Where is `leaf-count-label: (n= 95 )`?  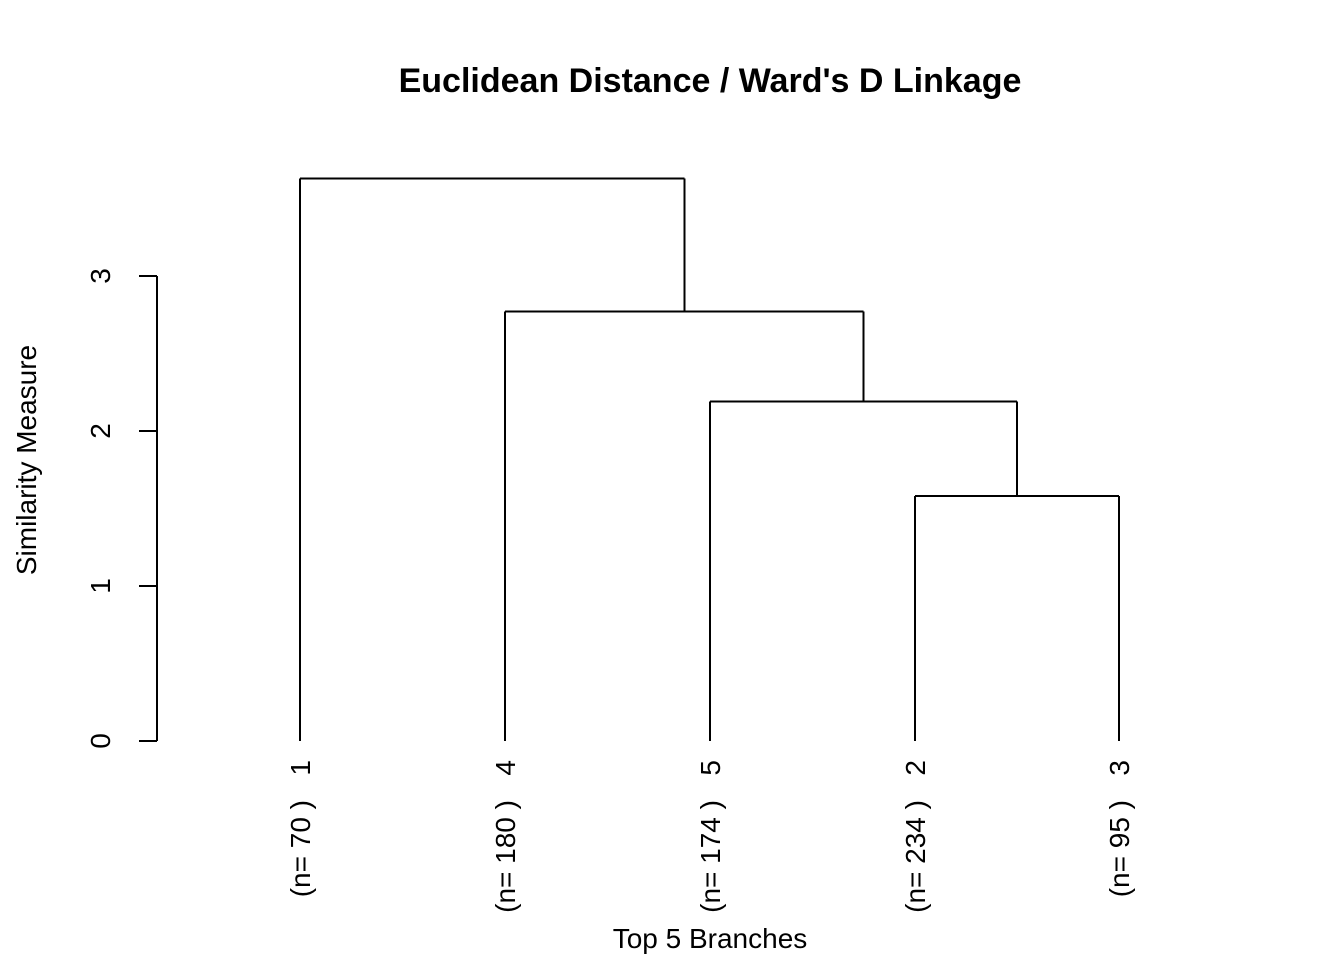 leaf-count-label: (n= 95 ) is located at coordinates (1119, 848).